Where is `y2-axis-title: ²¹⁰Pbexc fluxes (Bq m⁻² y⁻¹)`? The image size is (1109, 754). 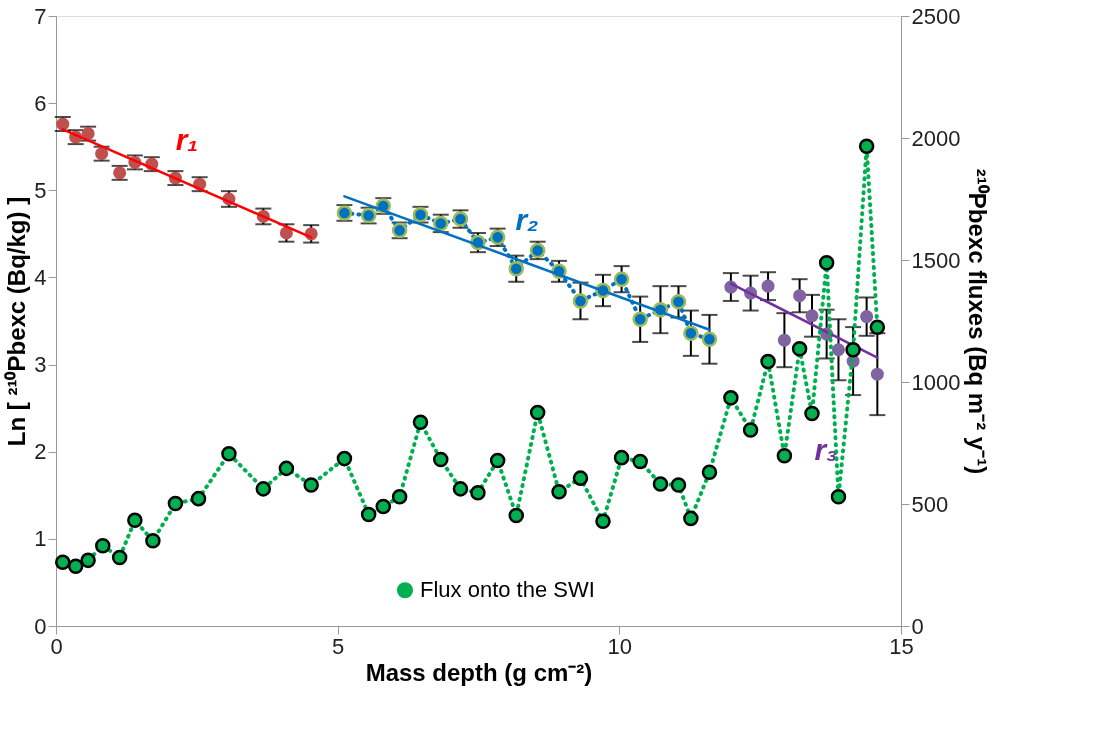
y2-axis-title: ²¹⁰Pbexc fluxes (Bq m⁻² y⁻¹) is located at coordinates (978, 321).